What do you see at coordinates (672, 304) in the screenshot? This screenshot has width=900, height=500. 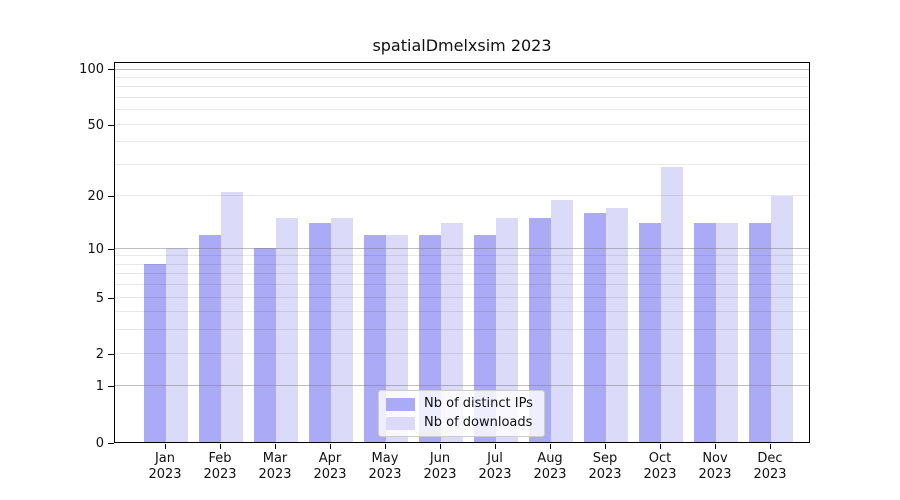 I see `bar-downloads-oct` at bounding box center [672, 304].